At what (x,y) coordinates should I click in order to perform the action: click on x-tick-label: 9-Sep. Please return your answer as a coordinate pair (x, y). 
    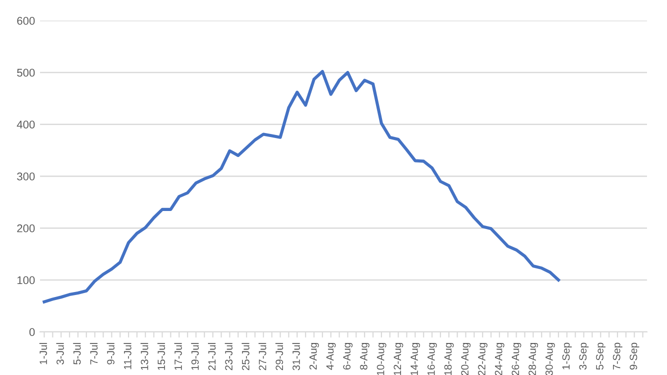
    Looking at the image, I should click on (635, 356).